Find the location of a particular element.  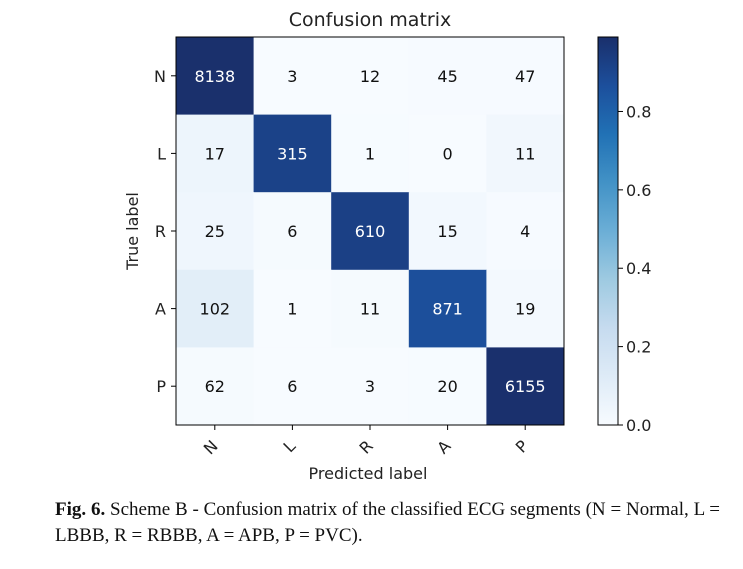

y-axis-ticks: N L R A P is located at coordinates (165, 231).